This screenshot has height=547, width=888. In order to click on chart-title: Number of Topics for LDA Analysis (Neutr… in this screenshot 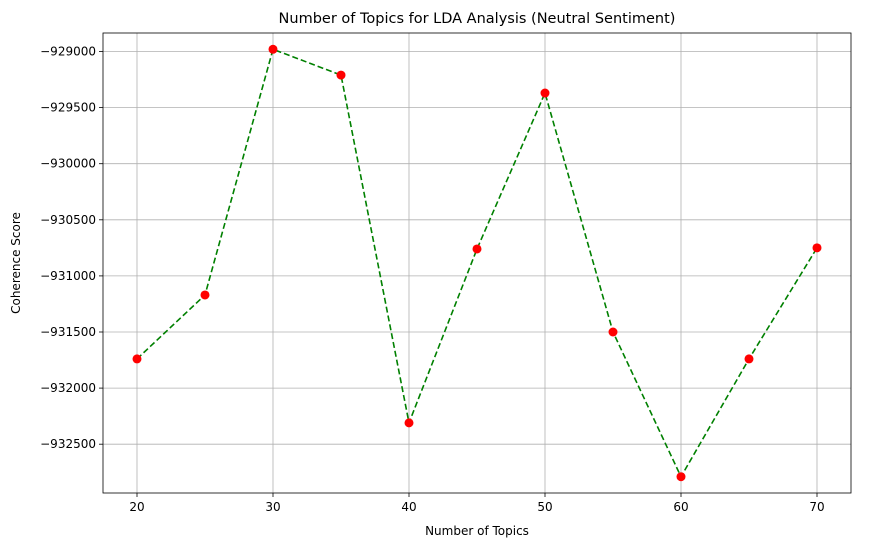, I will do `click(477, 19)`.